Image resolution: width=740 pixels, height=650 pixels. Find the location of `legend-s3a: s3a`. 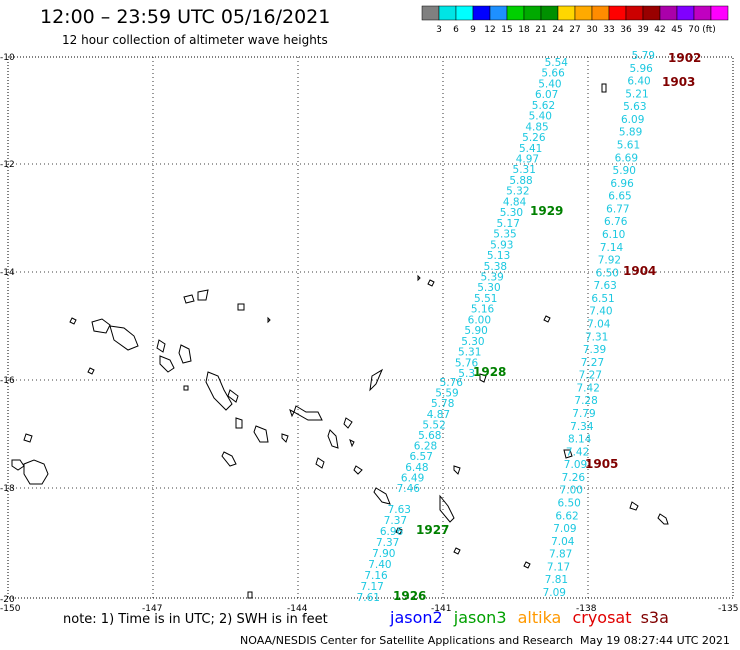

legend-s3a: s3a is located at coordinates (654, 617).